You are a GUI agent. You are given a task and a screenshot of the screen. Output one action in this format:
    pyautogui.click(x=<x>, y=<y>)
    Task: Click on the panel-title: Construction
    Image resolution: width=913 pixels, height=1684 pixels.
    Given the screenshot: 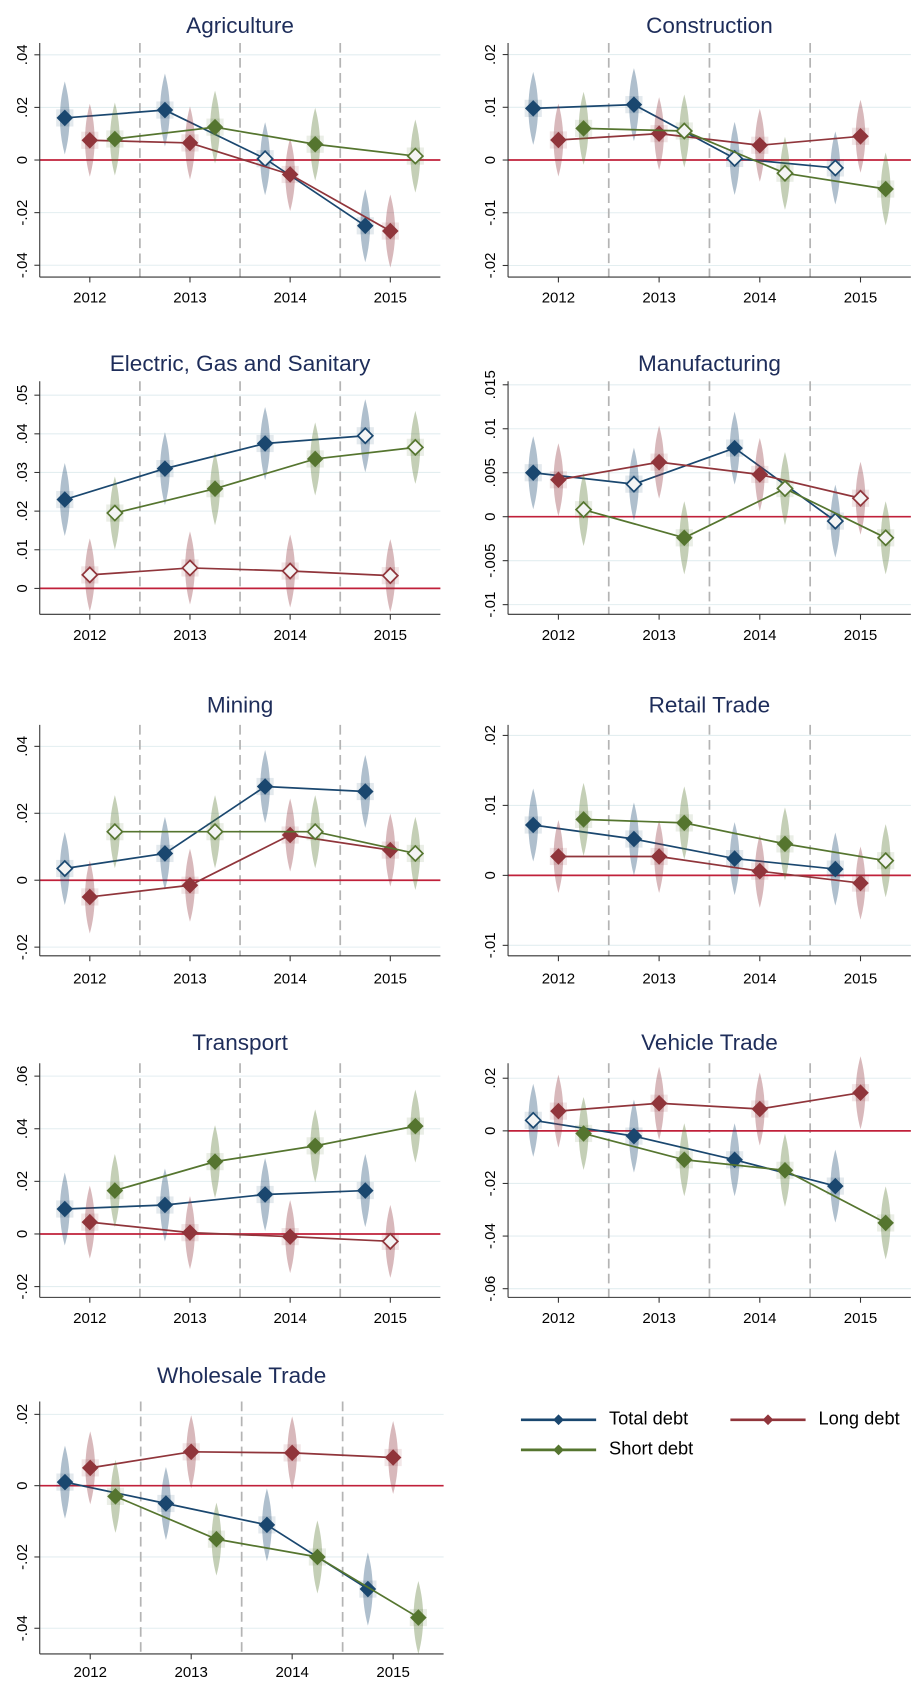 What is the action you would take?
    pyautogui.click(x=709, y=25)
    